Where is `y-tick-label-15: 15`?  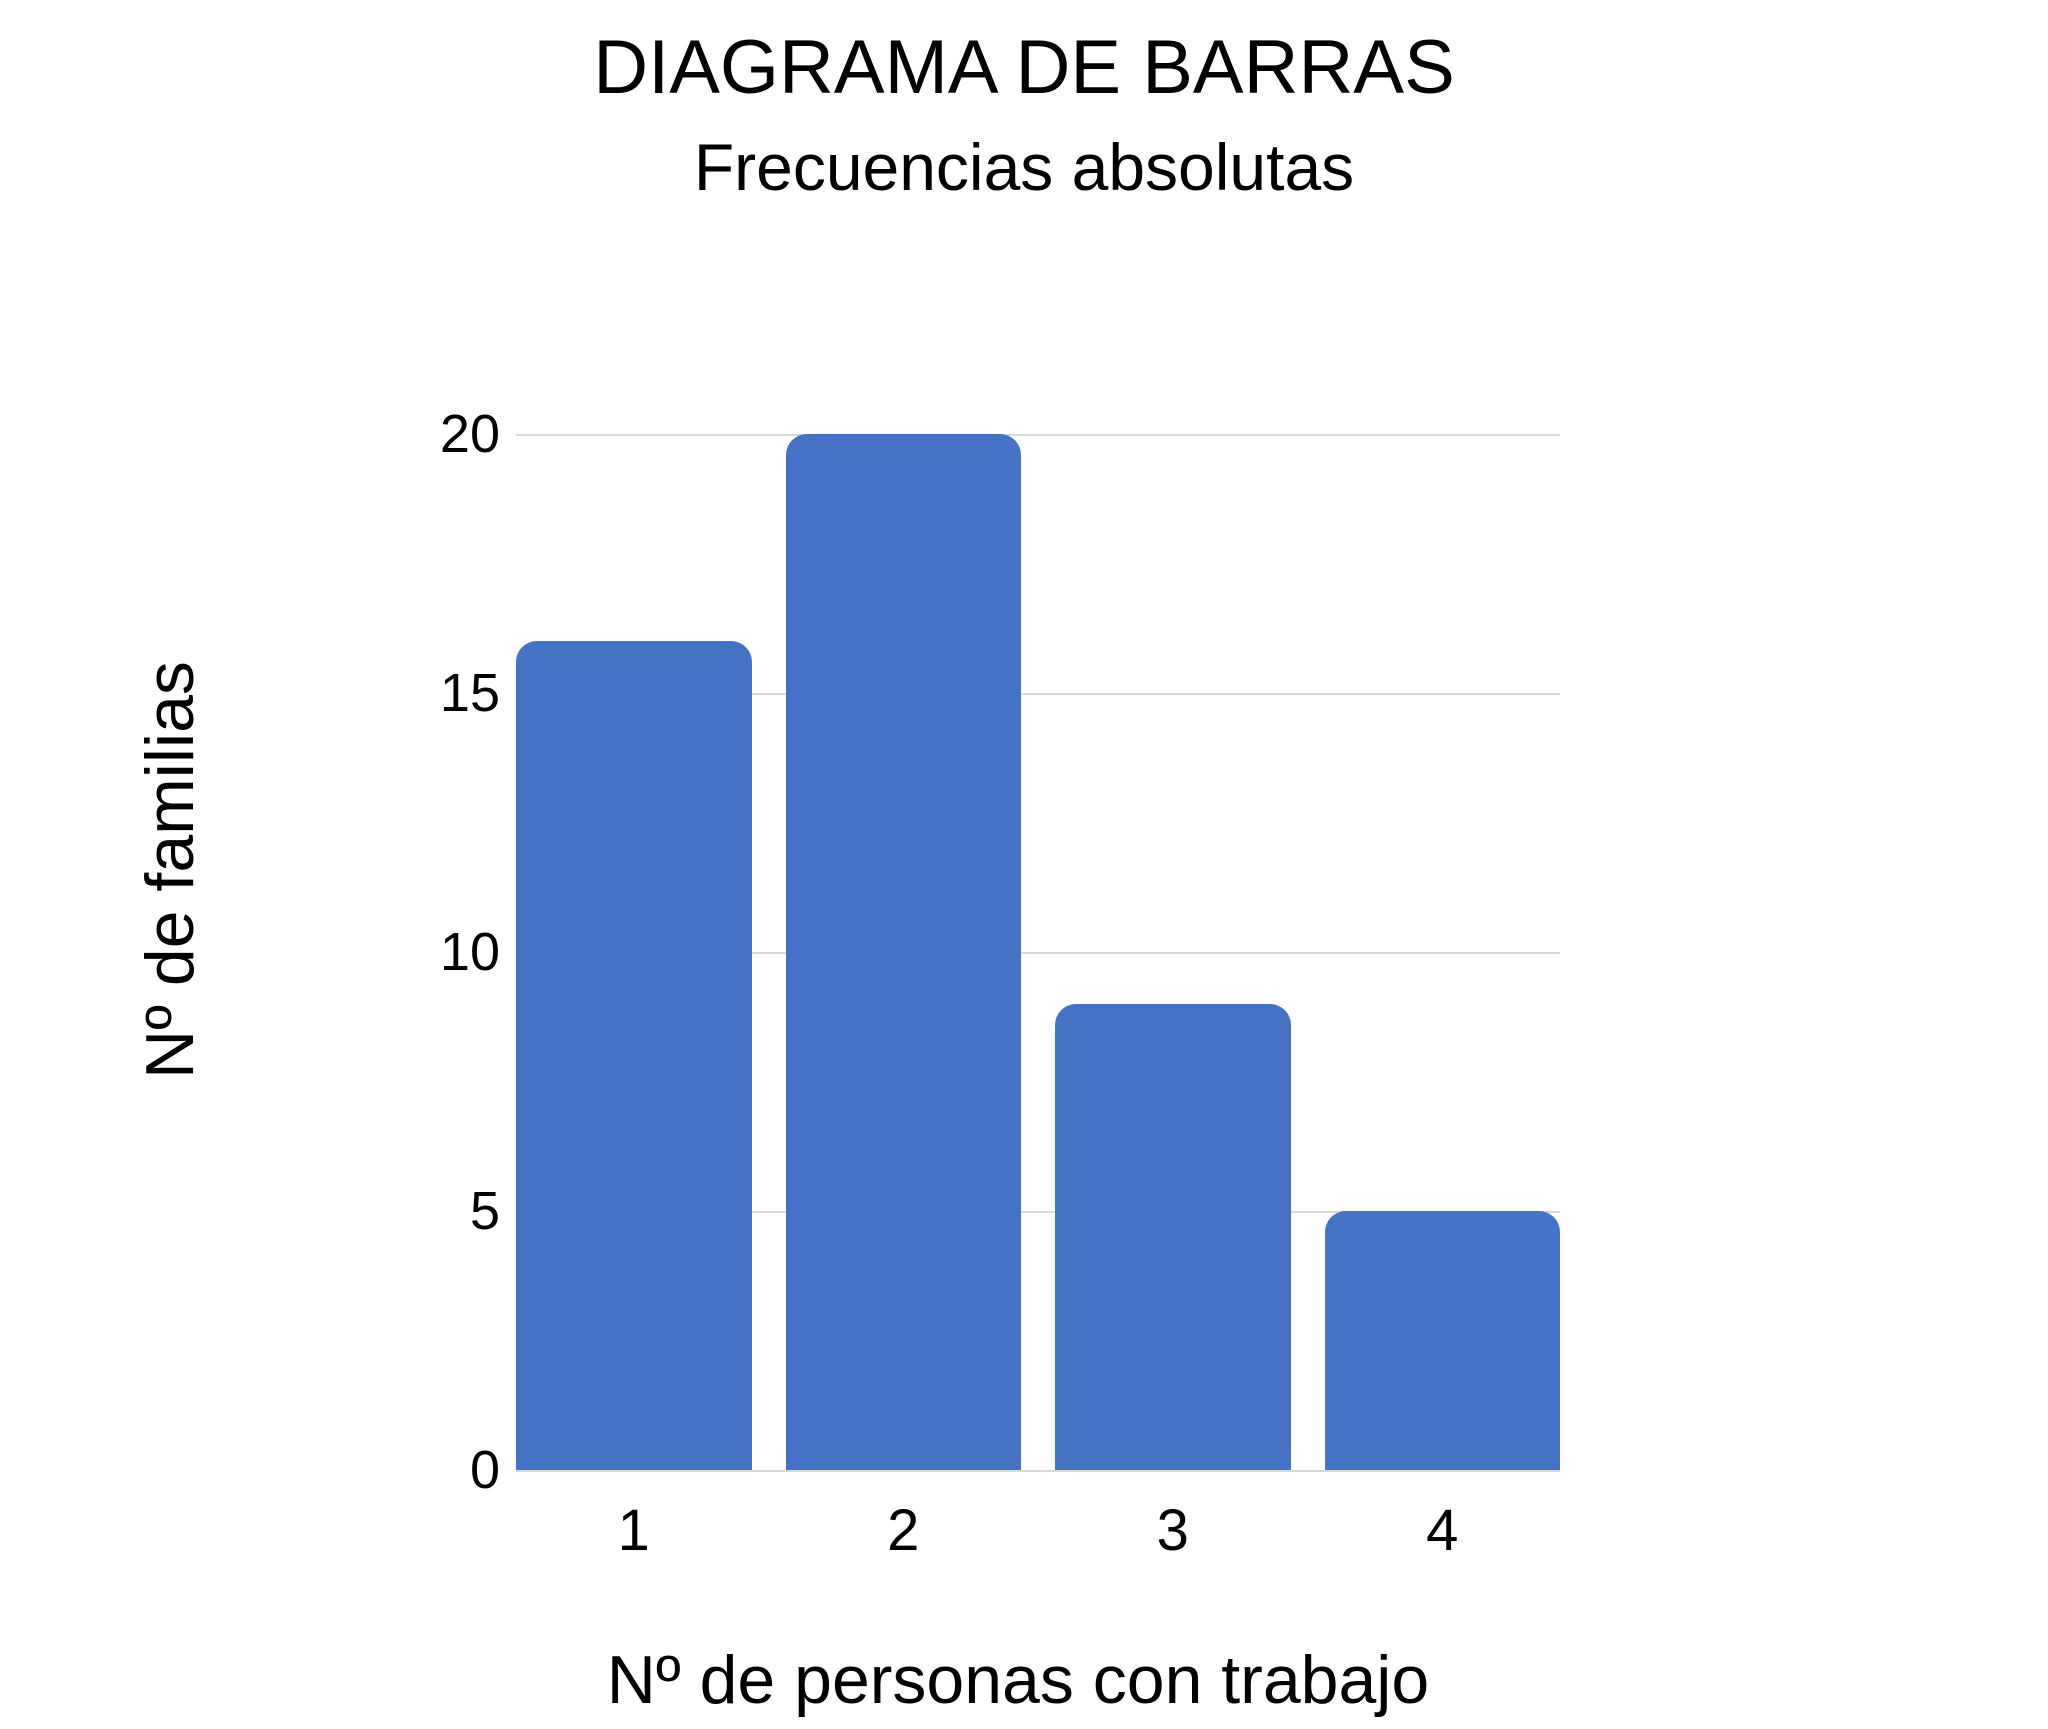 y-tick-label-15: 15 is located at coordinates (469, 693).